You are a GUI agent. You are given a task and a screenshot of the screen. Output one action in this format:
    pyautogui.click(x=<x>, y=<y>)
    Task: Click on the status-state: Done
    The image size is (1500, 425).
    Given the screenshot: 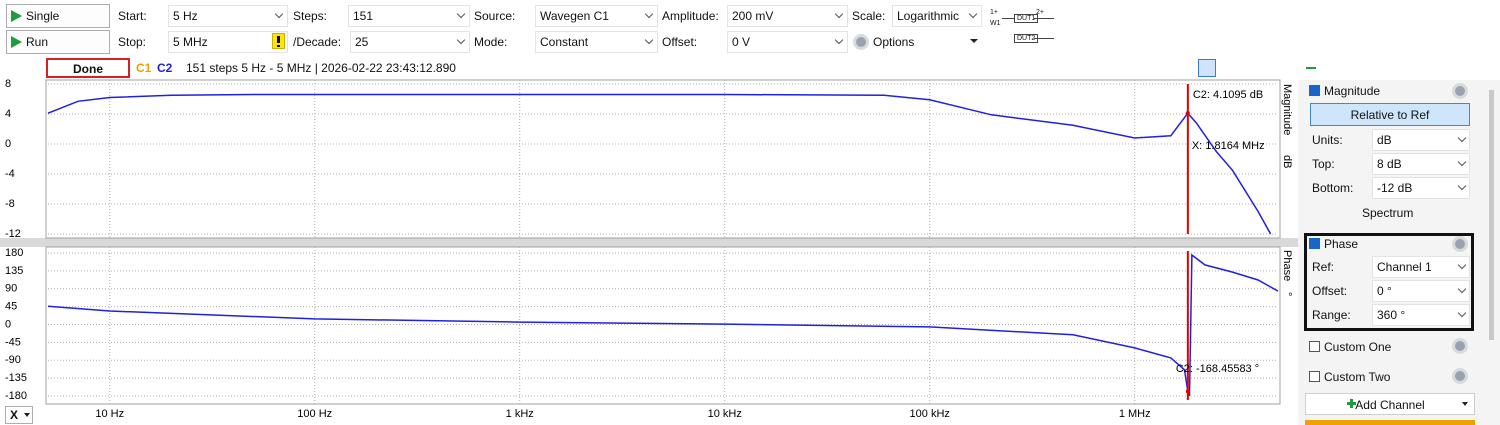 What is the action you would take?
    pyautogui.click(x=88, y=68)
    